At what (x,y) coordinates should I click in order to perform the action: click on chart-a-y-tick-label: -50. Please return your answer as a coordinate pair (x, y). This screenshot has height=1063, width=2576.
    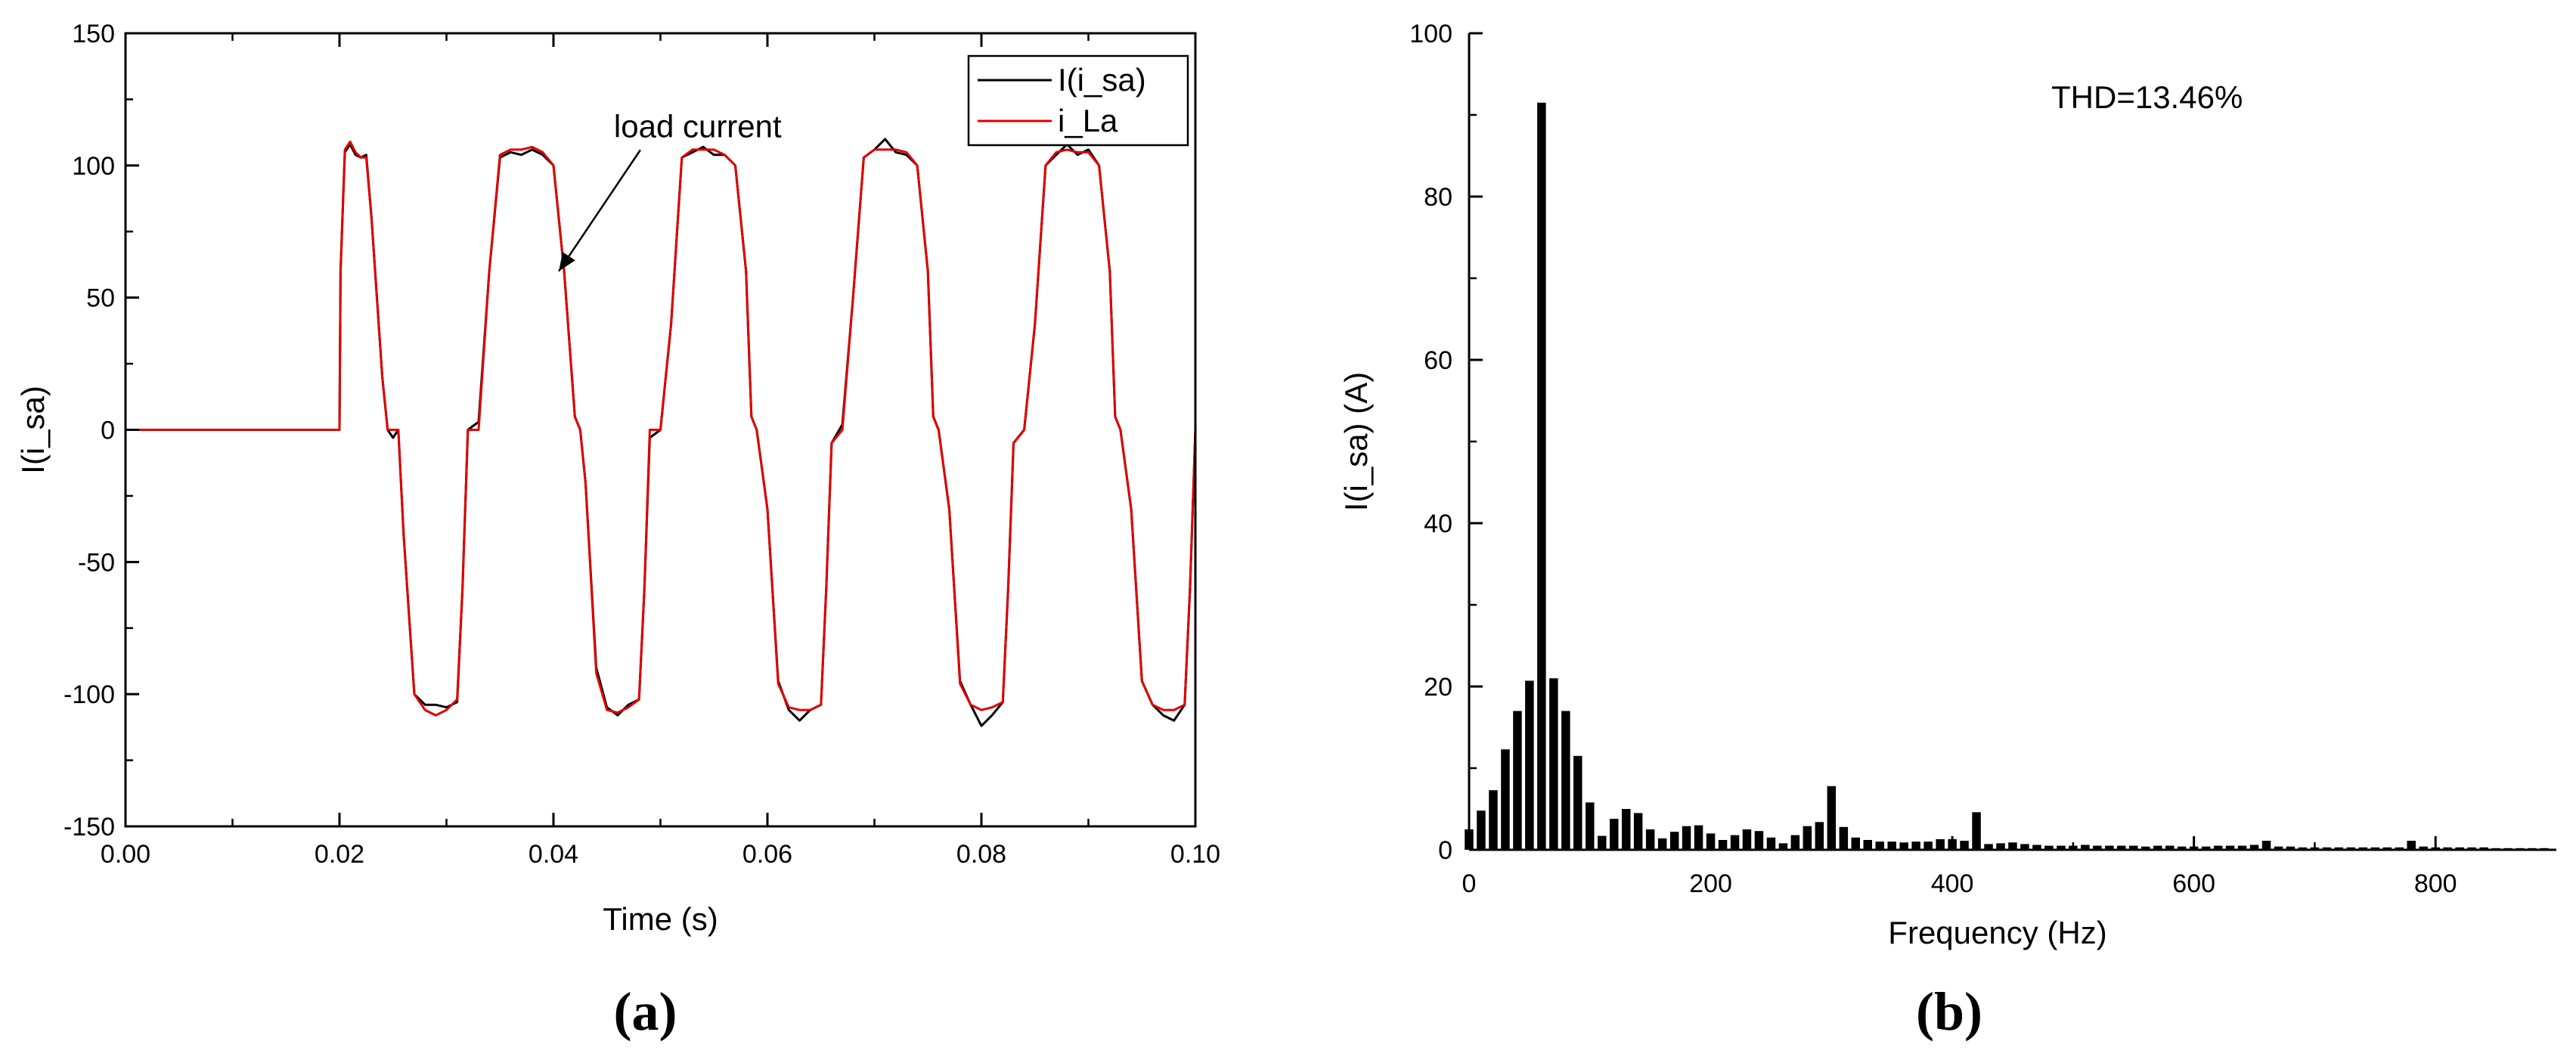
    Looking at the image, I should click on (96, 562).